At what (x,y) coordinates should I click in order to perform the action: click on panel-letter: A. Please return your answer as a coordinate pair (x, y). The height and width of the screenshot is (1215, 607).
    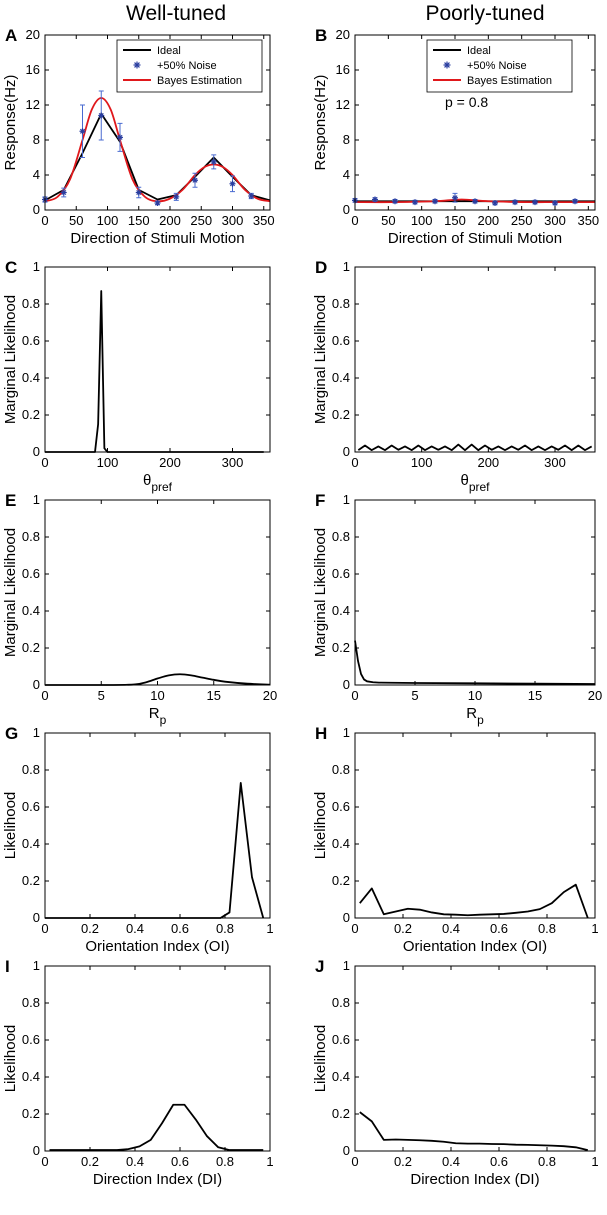
    Looking at the image, I should click on (11, 35).